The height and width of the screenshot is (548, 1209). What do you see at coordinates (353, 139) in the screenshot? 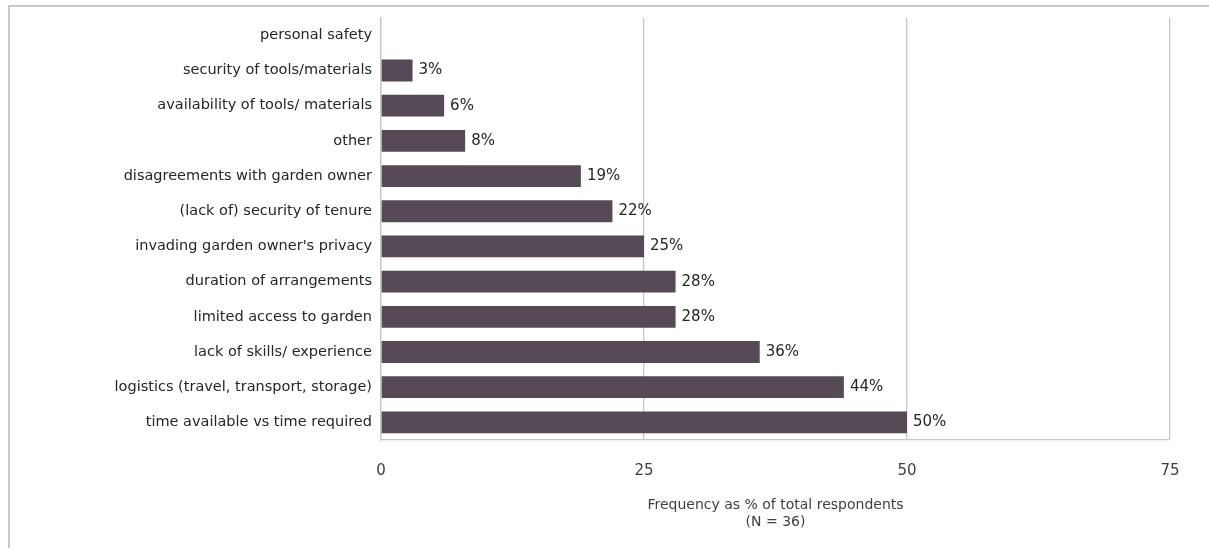
I see `y-tick-label: other` at bounding box center [353, 139].